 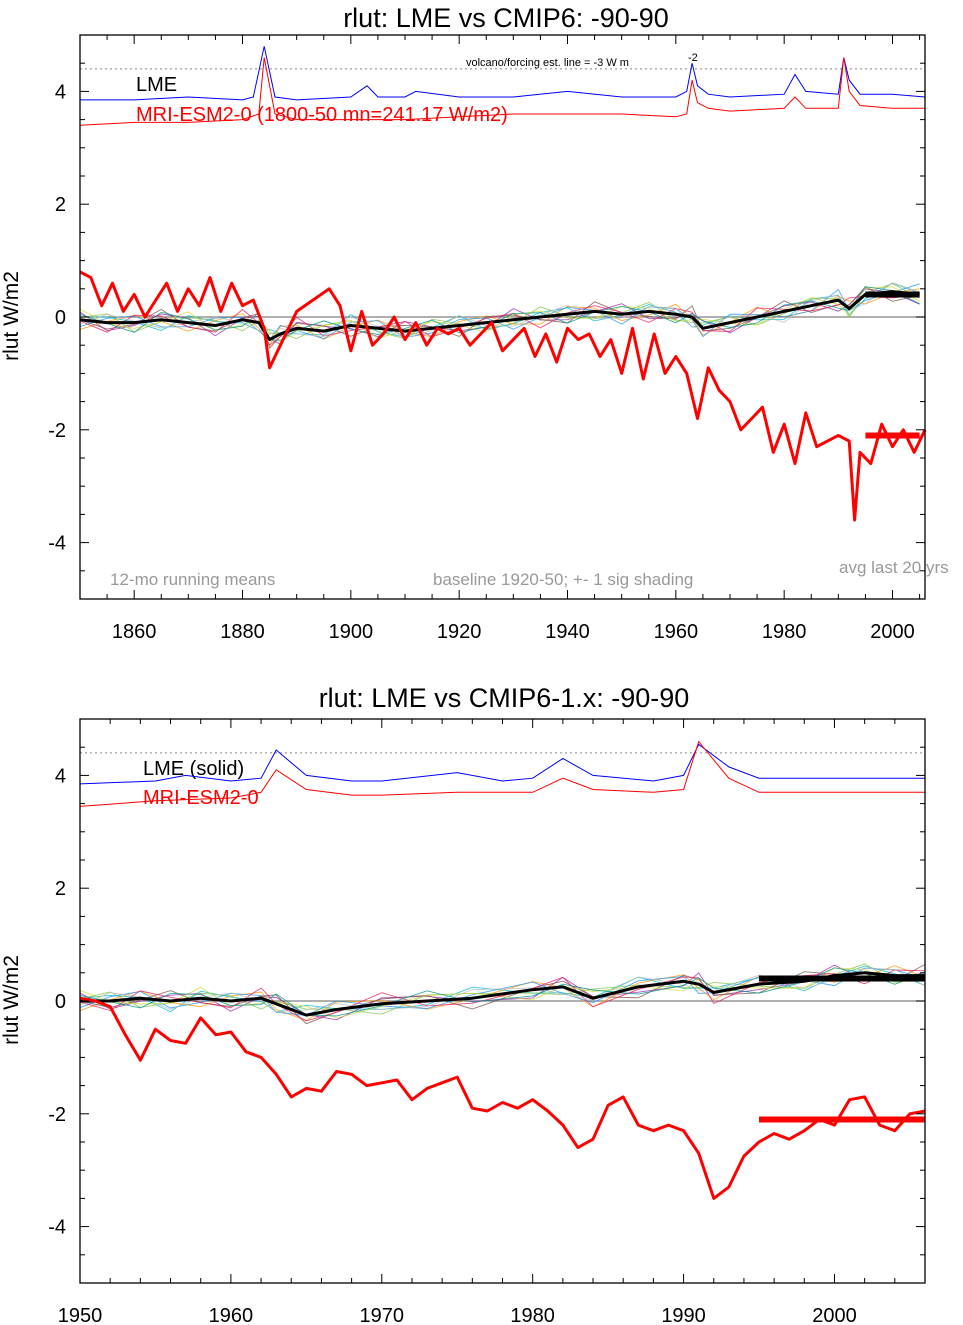 What do you see at coordinates (242, 632) in the screenshot?
I see `x-tick-label: 1880` at bounding box center [242, 632].